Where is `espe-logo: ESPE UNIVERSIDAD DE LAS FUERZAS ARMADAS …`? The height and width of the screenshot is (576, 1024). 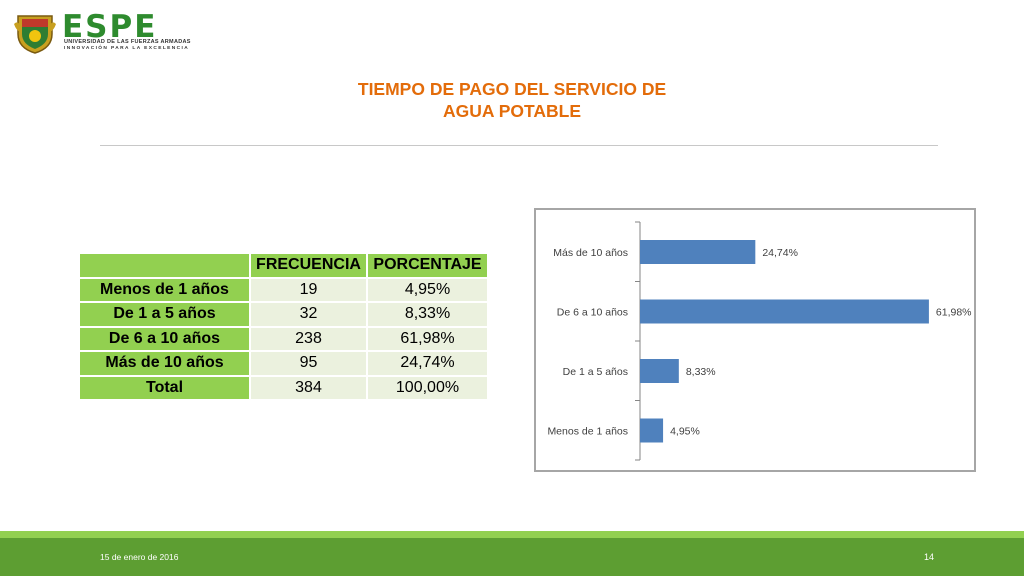
espe-logo: ESPE UNIVERSIDAD DE LAS FUERZAS ARMADAS … is located at coordinates (106, 32).